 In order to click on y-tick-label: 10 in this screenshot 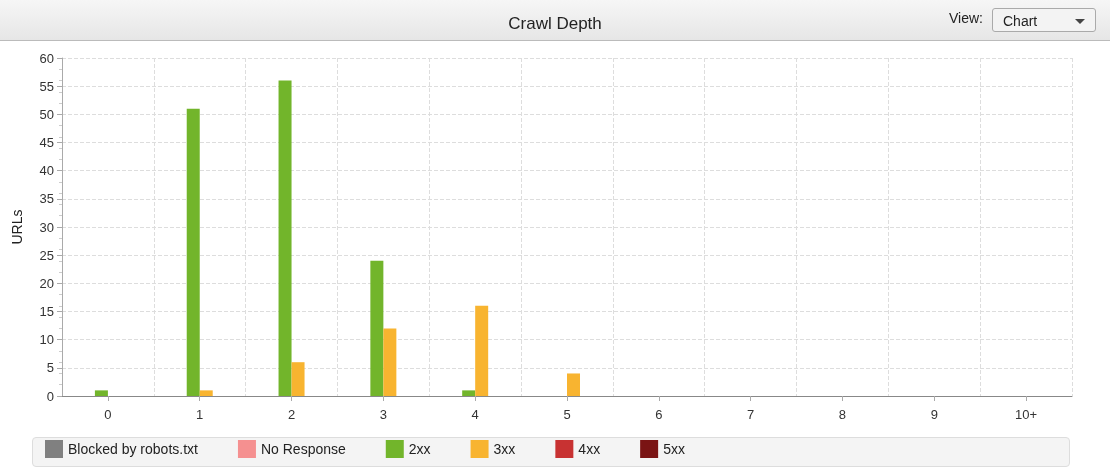, I will do `click(46, 340)`.